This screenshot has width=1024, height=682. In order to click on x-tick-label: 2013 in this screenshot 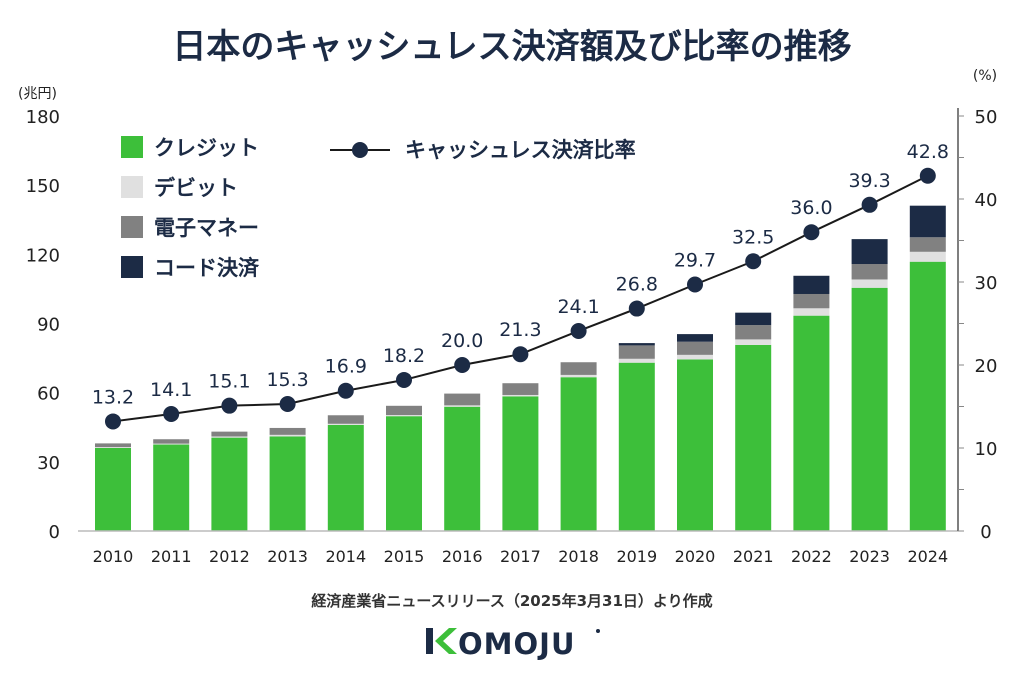, I will do `click(287, 556)`.